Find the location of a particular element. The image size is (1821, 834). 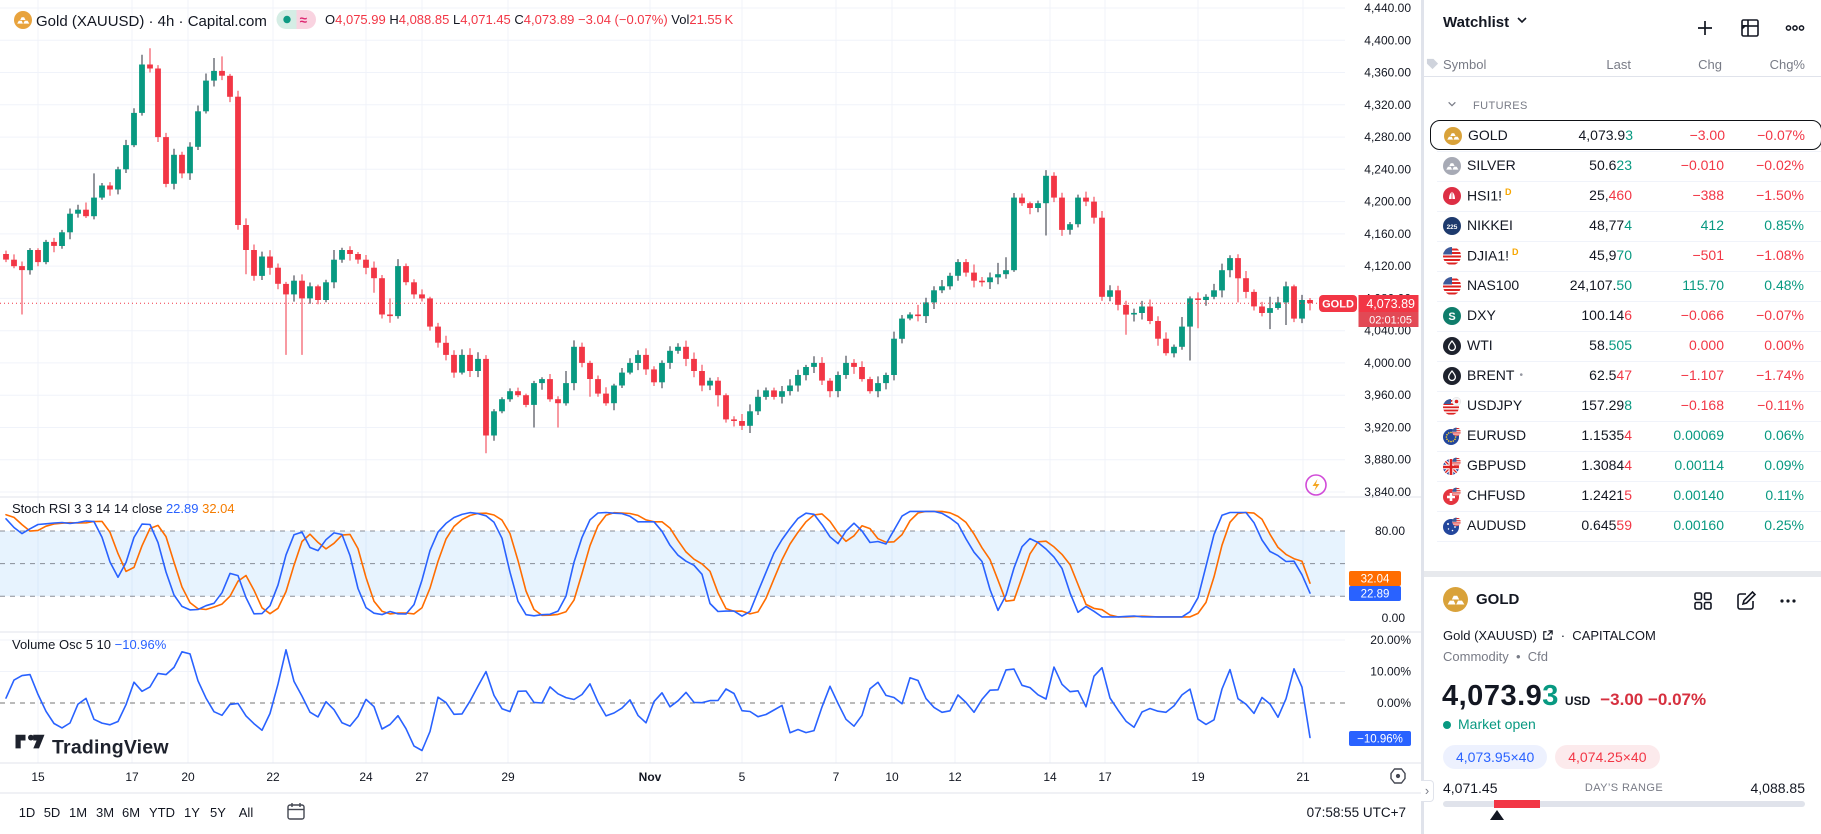

svg-text: 4,040.00 is located at coordinates (1387, 331).